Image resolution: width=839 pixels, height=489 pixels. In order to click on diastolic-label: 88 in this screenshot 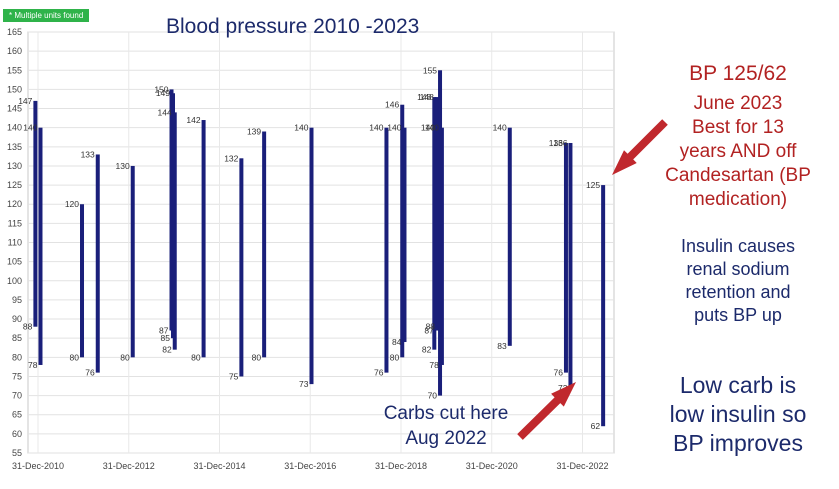, I will do `click(28, 327)`.